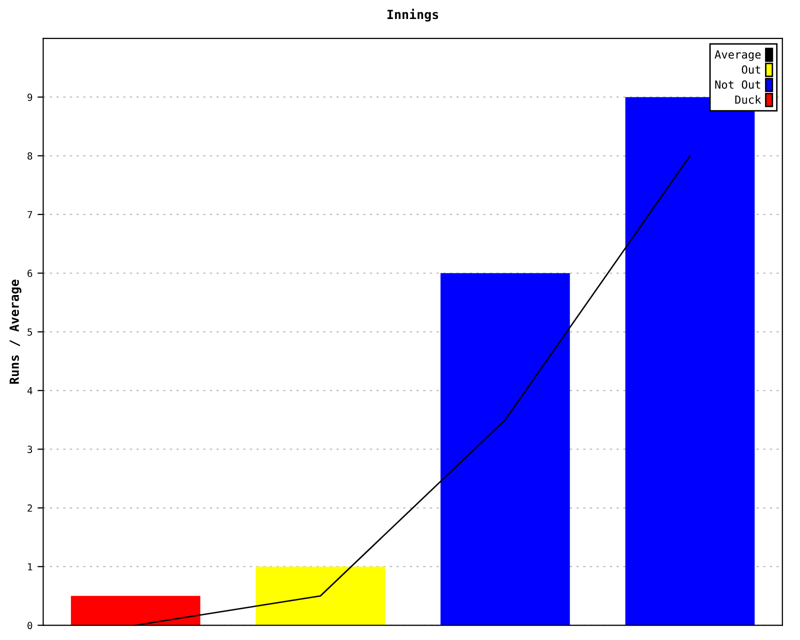 This screenshot has width=800, height=640. What do you see at coordinates (751, 69) in the screenshot?
I see `legend-label: Out` at bounding box center [751, 69].